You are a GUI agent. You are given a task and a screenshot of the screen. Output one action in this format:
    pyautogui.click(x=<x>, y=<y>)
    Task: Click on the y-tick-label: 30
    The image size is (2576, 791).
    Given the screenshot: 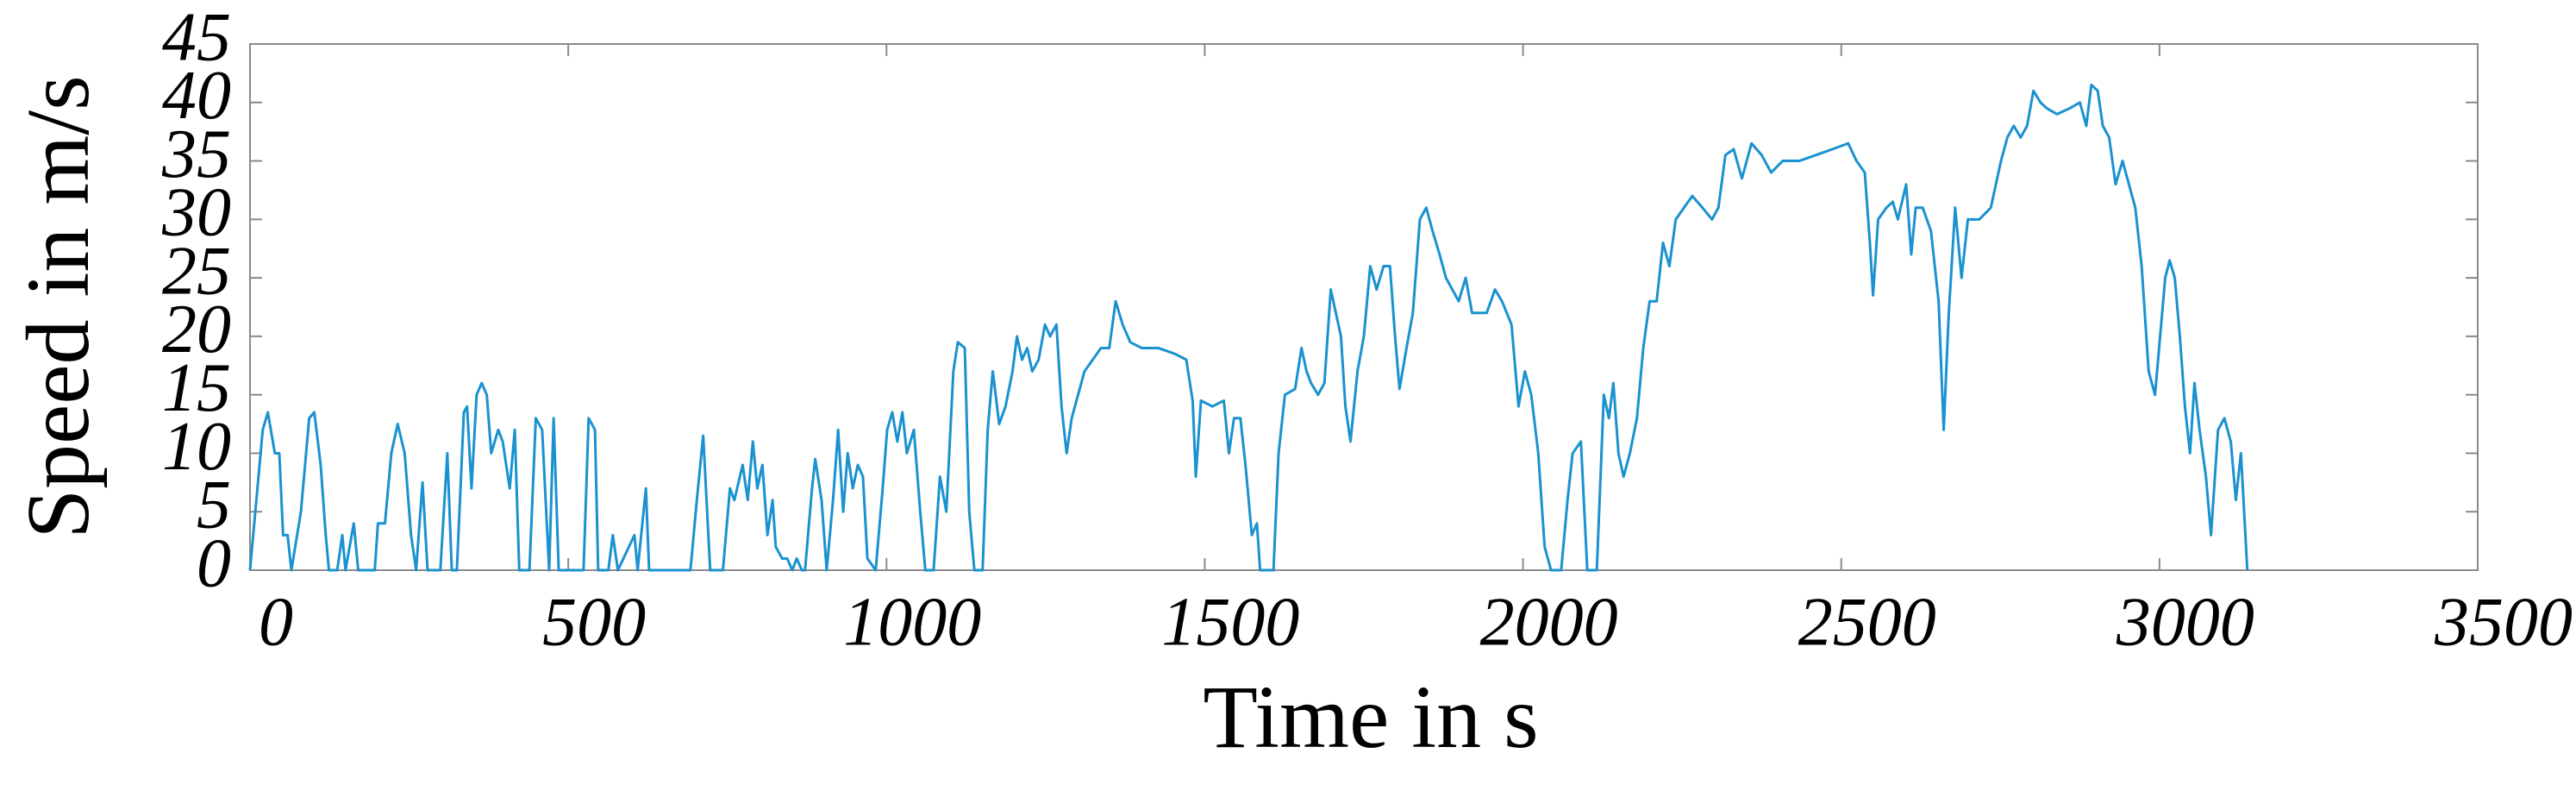 What is the action you would take?
    pyautogui.click(x=196, y=213)
    